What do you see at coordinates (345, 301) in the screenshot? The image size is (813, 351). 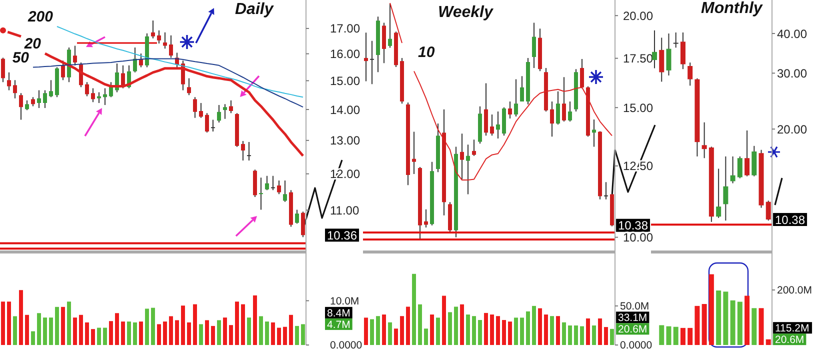 I see `y-tick-label: 10.0M` at bounding box center [345, 301].